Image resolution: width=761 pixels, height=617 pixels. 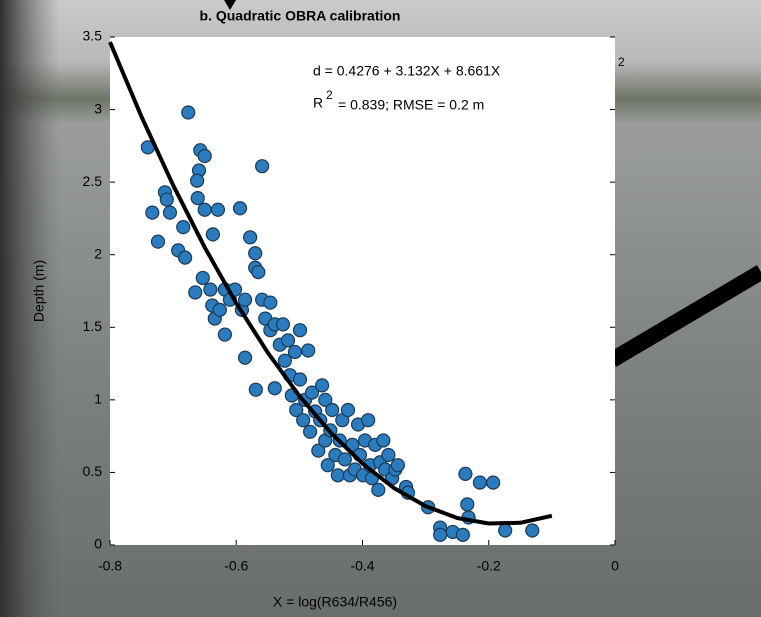 I want to click on y-tick-label: 0, so click(x=98, y=544).